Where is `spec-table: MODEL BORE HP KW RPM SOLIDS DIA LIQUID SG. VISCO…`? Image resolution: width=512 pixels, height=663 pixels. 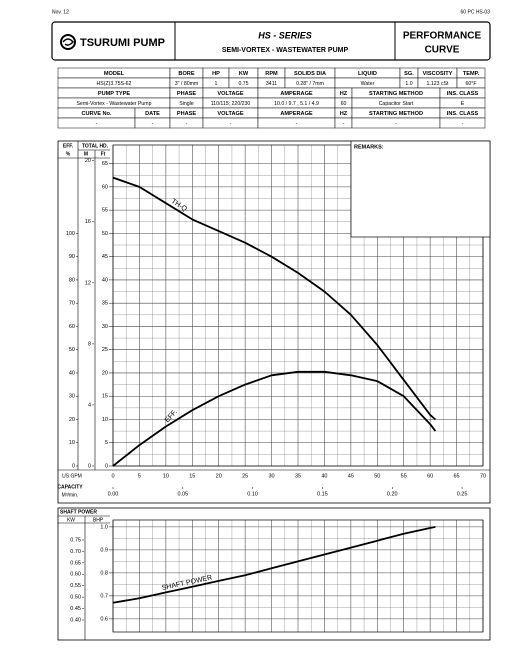 spec-table: MODEL BORE HP KW RPM SOLIDS DIA LIQUID SG. VISCO… is located at coordinates (271, 98).